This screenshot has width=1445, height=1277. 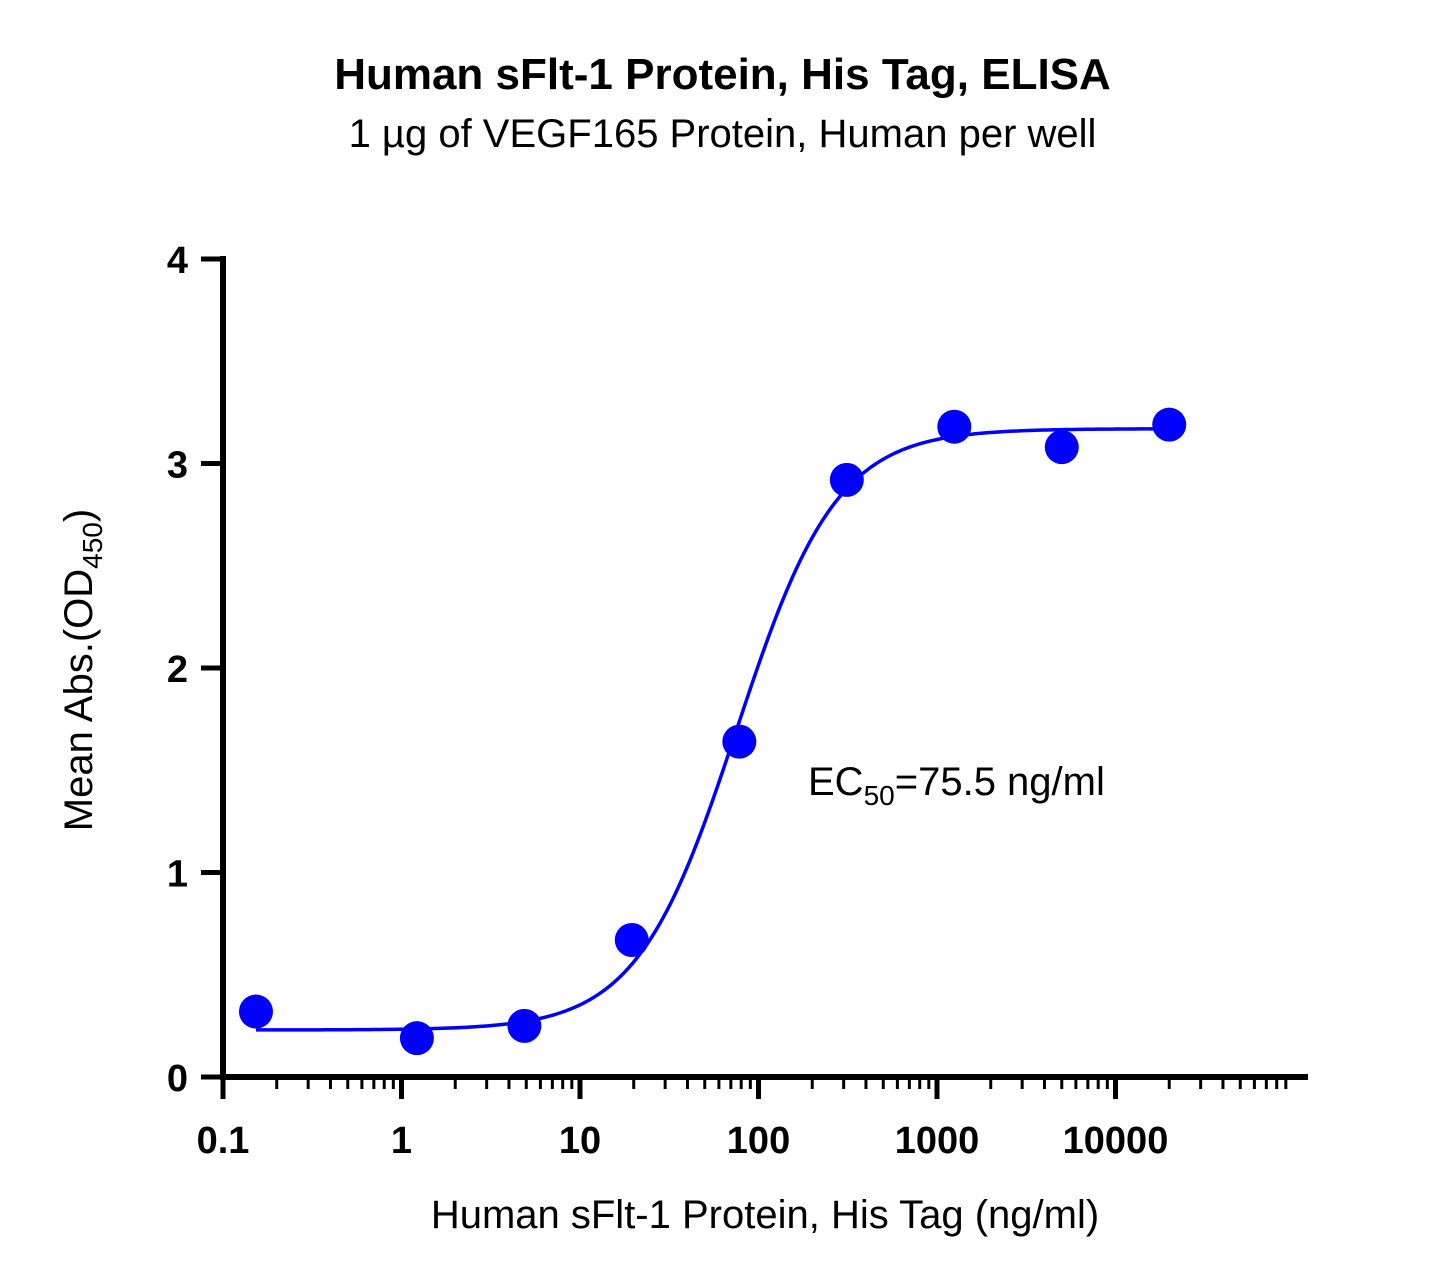 What do you see at coordinates (836, 782) in the screenshot?
I see `ec50-prefix: EC` at bounding box center [836, 782].